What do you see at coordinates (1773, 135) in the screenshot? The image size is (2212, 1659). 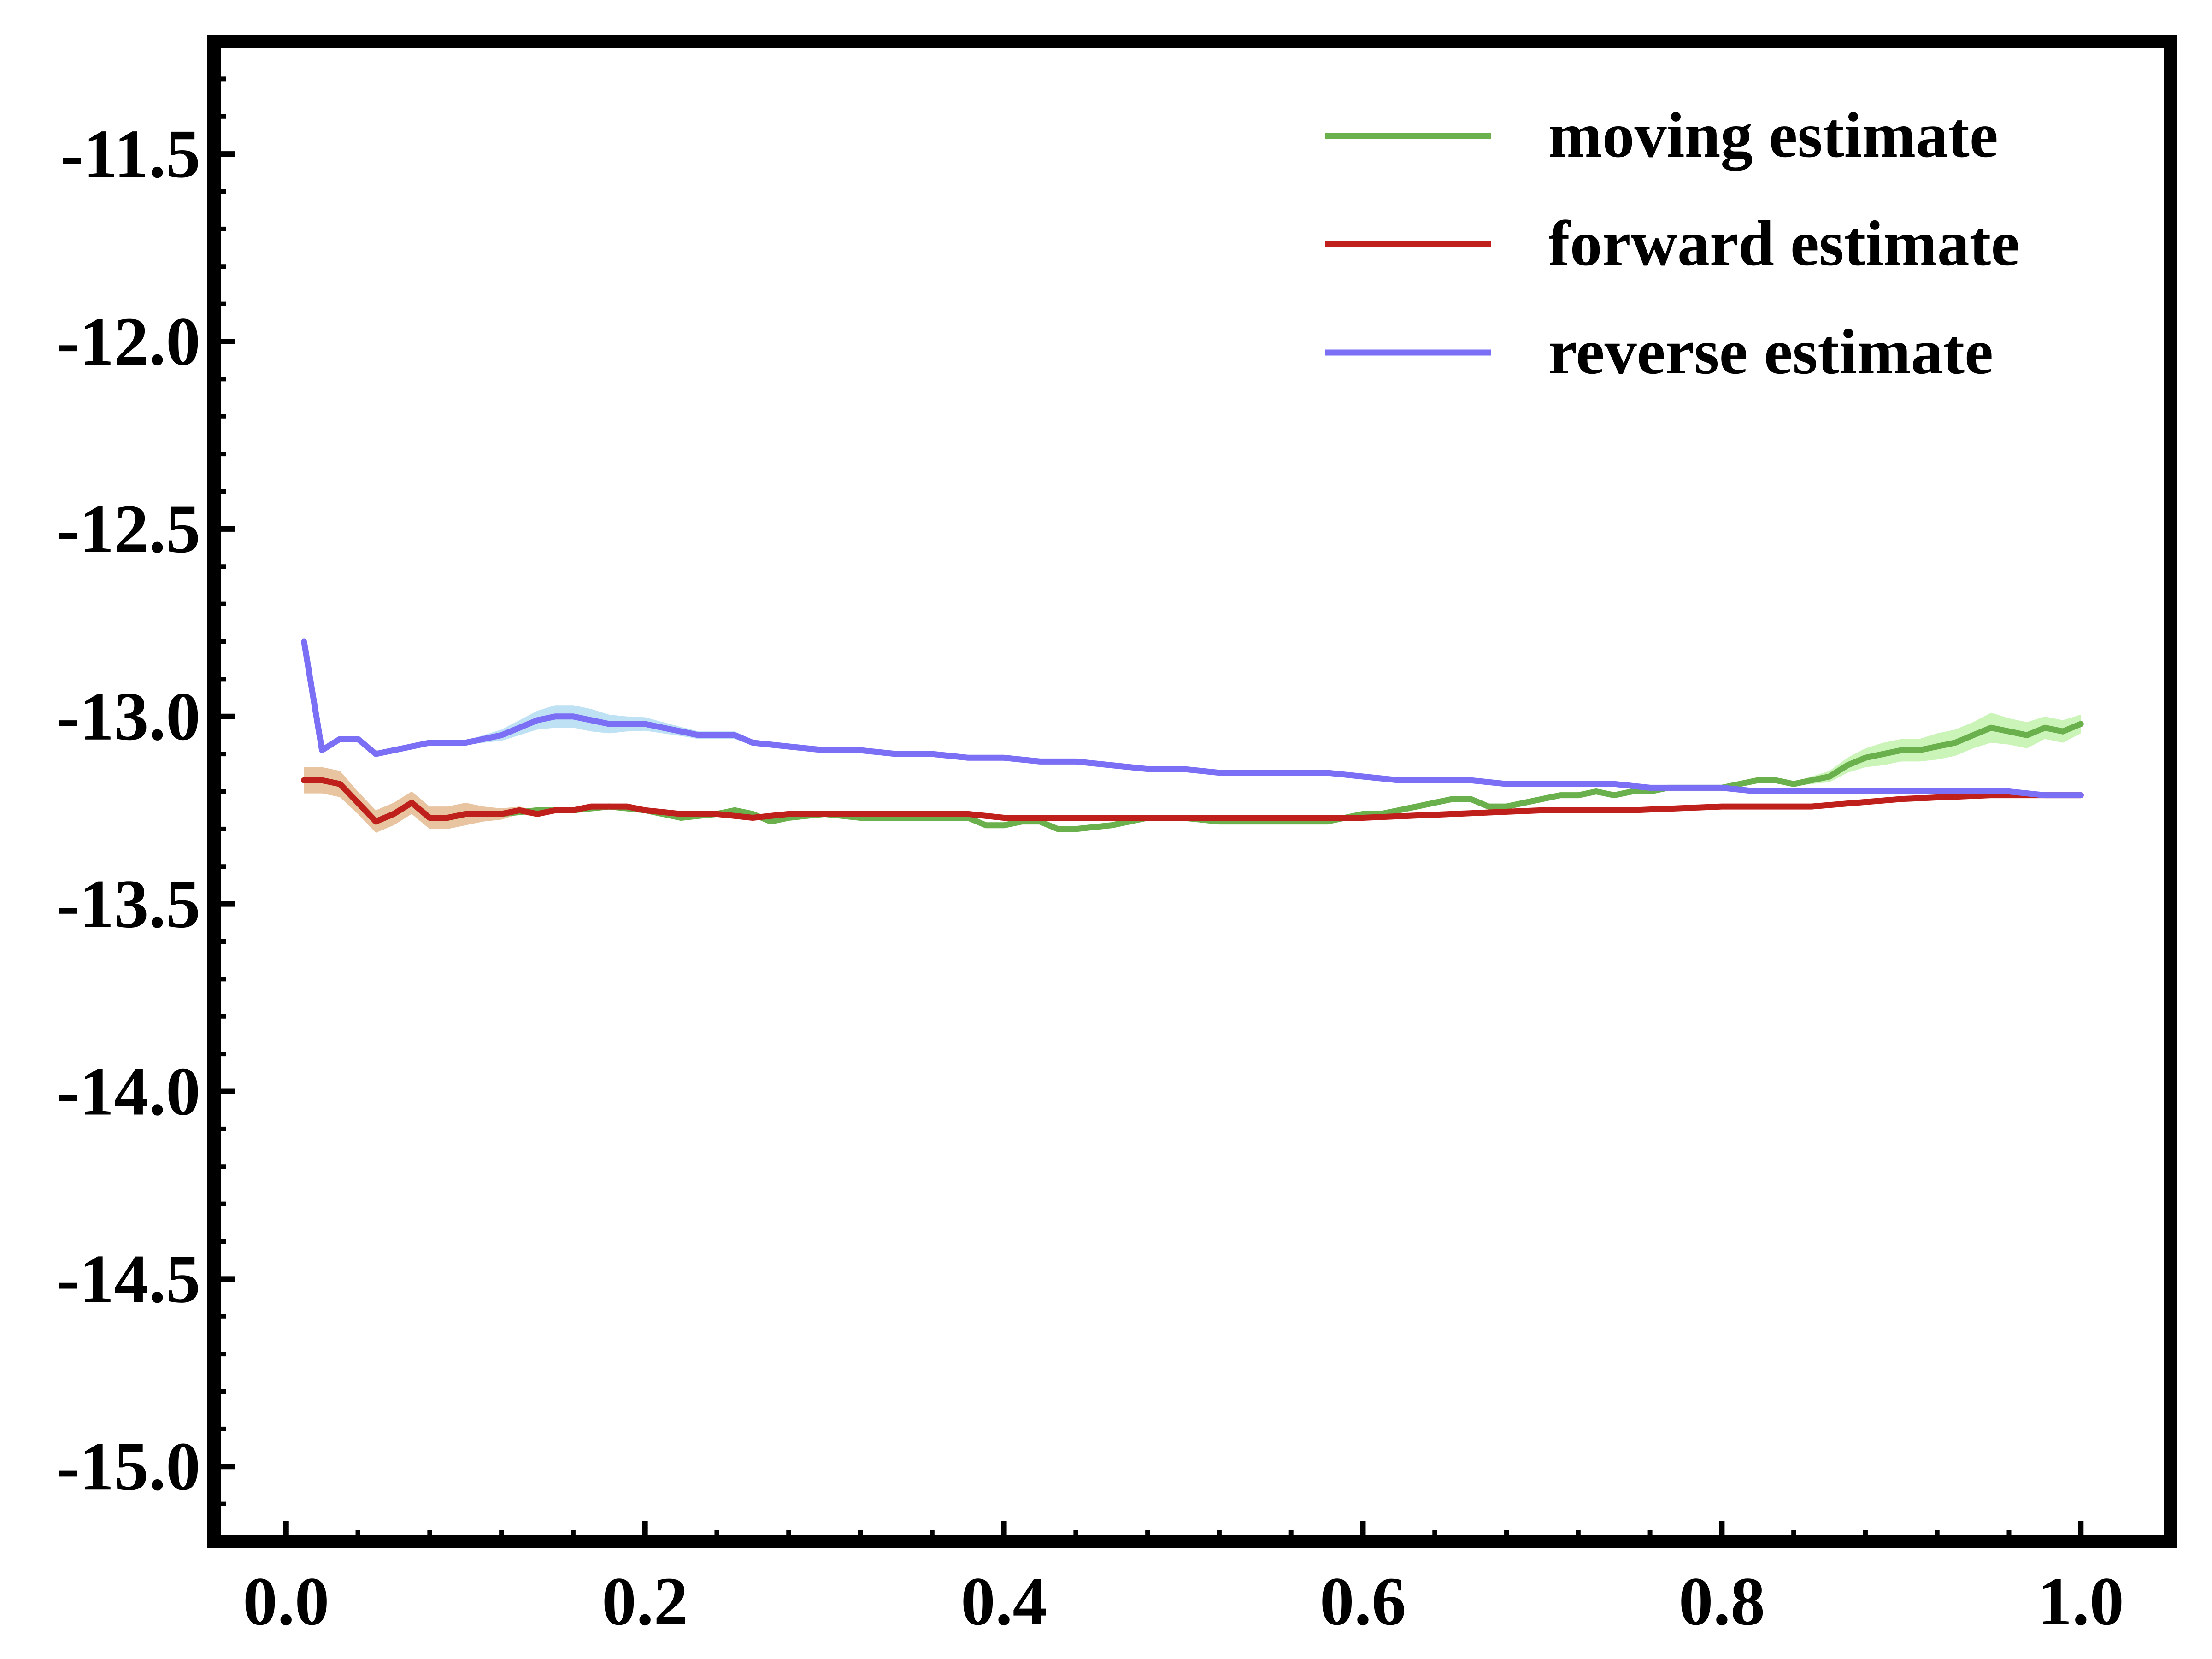 I see `legend-label-moving-estimate: moving estimate` at bounding box center [1773, 135].